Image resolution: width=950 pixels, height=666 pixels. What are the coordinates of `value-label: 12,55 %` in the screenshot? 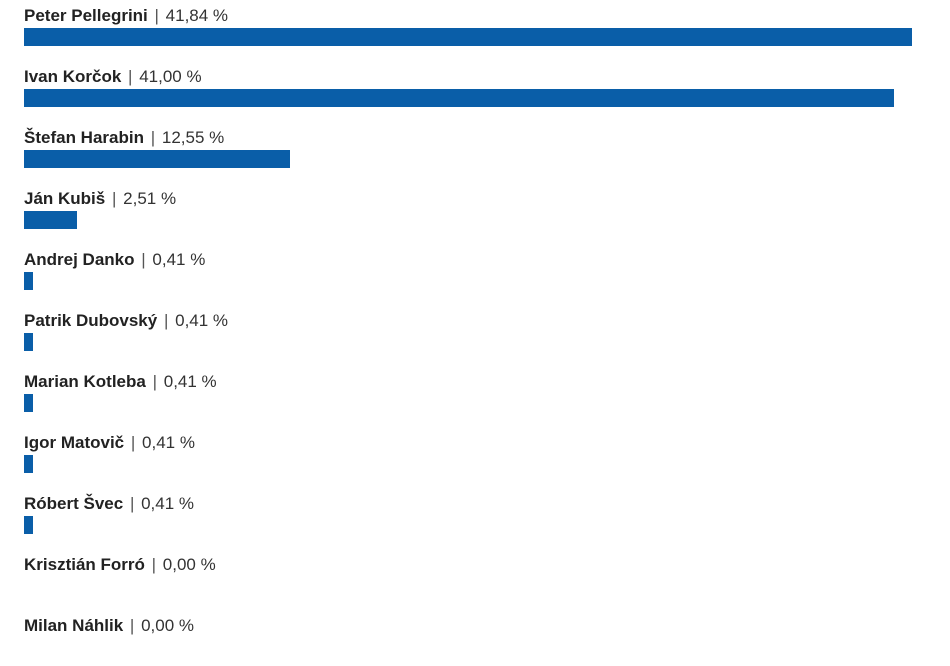 It's located at (193, 137).